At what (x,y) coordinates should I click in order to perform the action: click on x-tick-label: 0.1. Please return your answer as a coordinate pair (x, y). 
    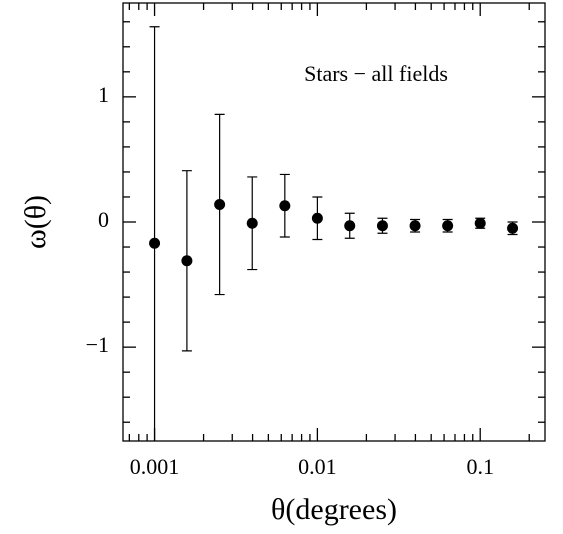
    Looking at the image, I should click on (480, 466).